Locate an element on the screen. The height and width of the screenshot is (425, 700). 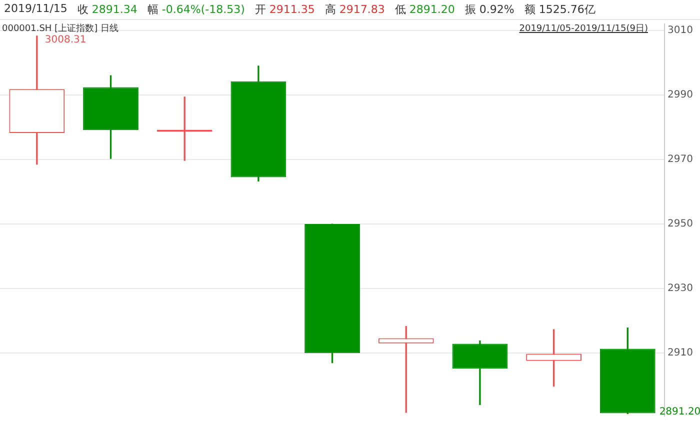
text: 额 1525.76亿 is located at coordinates (560, 9).